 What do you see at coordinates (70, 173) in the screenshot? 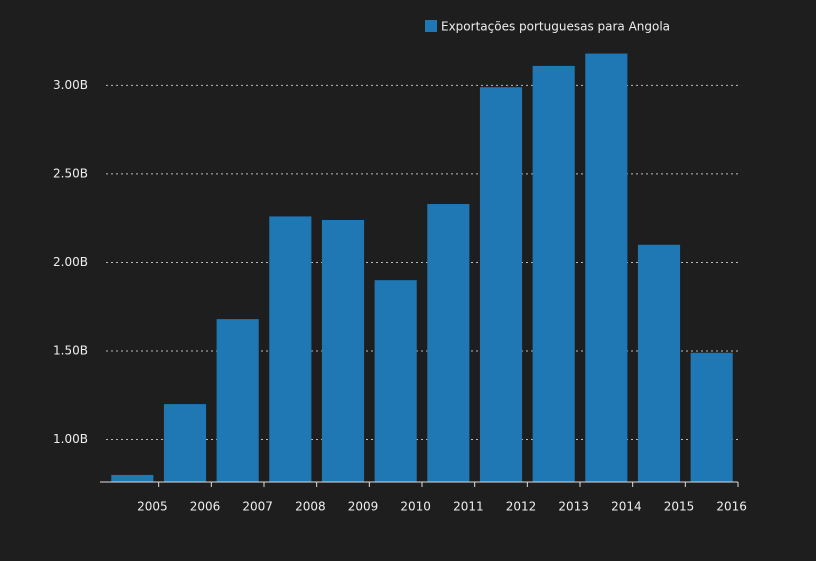
I see `y-tick-label: 2.50B` at bounding box center [70, 173].